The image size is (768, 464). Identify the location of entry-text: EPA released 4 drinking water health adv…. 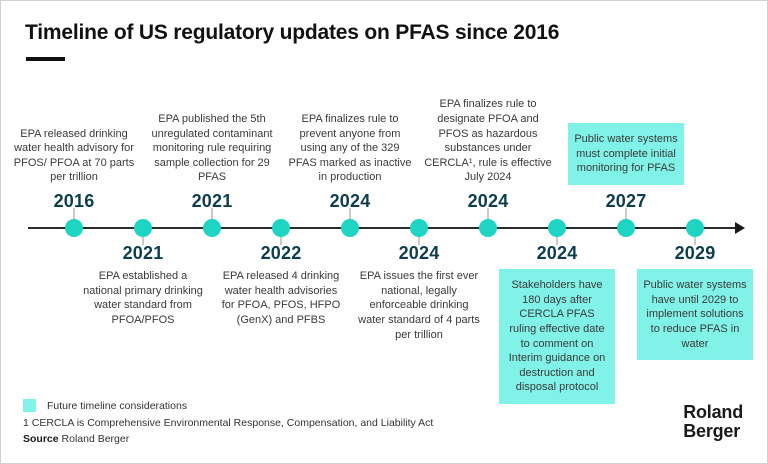
(281, 298).